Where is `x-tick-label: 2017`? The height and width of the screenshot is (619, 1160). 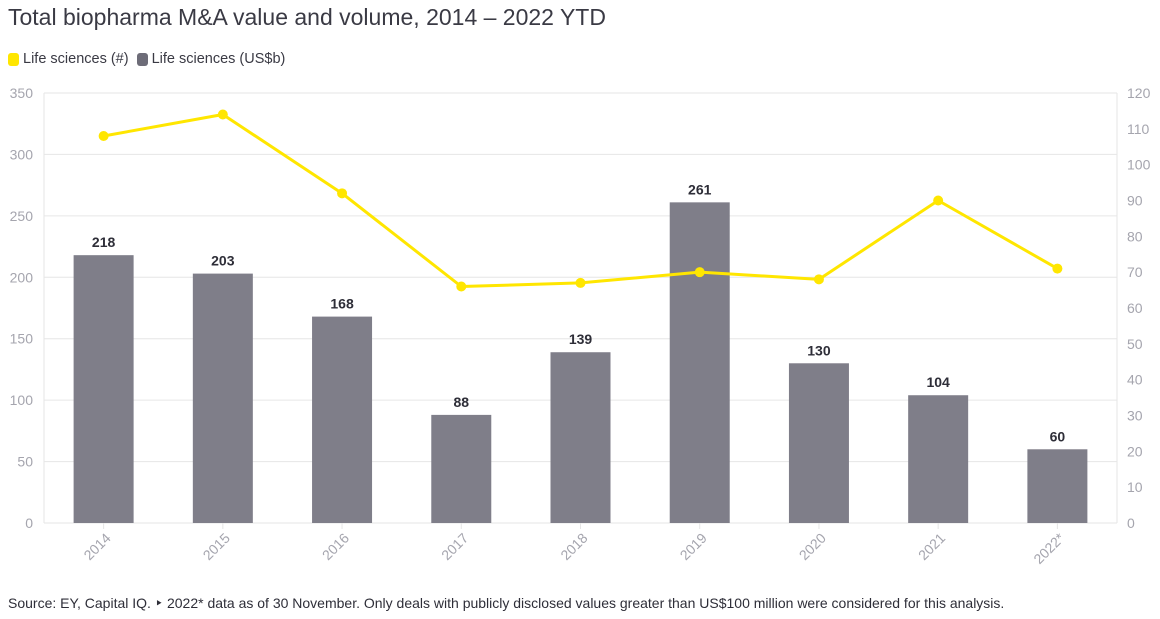 x-tick-label: 2017 is located at coordinates (454, 546).